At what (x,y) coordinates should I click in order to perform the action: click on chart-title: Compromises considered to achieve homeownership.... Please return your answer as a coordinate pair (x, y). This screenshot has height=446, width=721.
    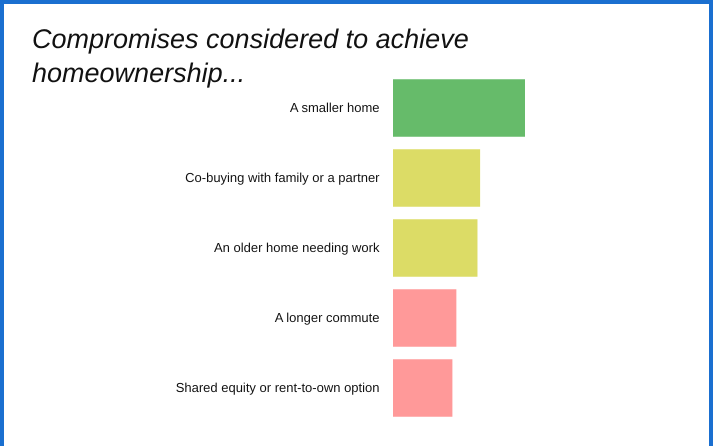
    Looking at the image, I should click on (251, 56).